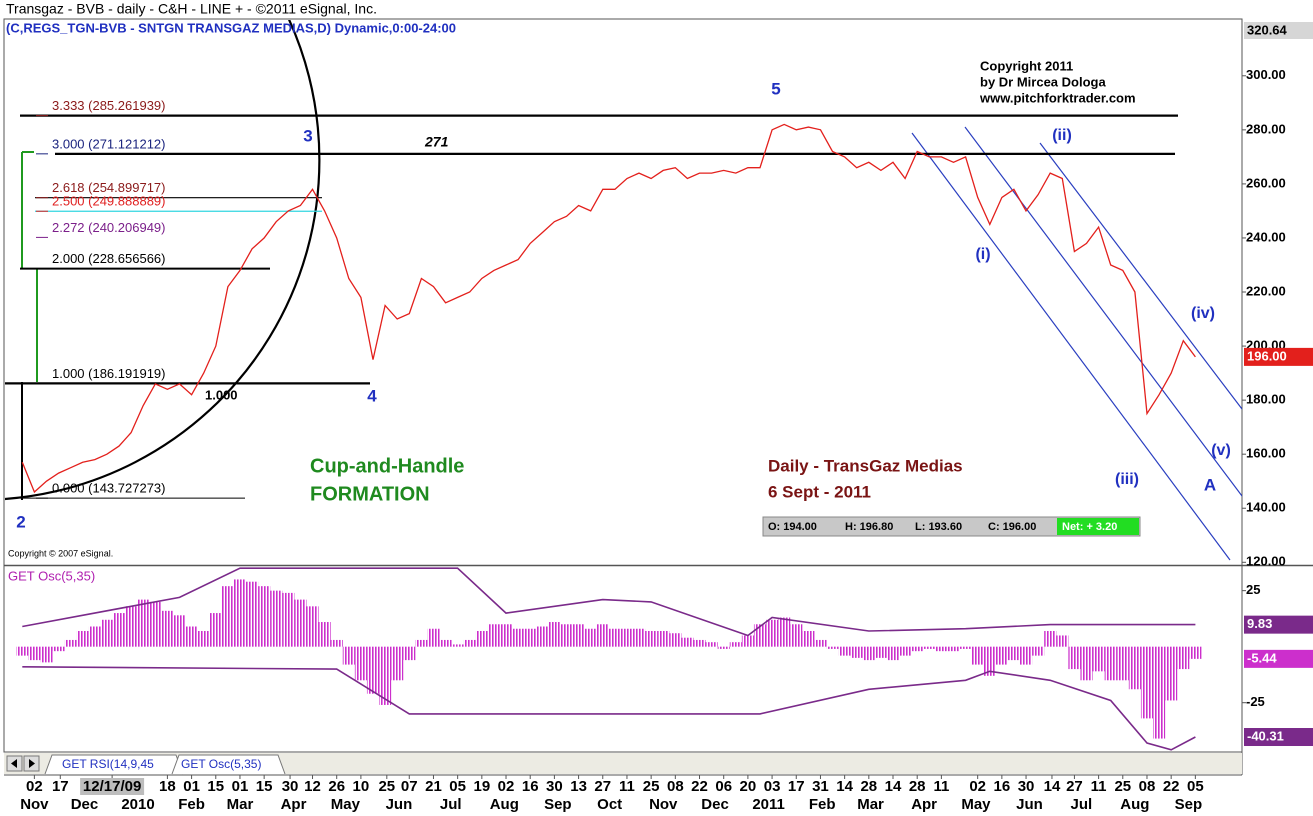 This screenshot has height=816, width=1313. What do you see at coordinates (768, 804) in the screenshot?
I see `x-month-label: 2011` at bounding box center [768, 804].